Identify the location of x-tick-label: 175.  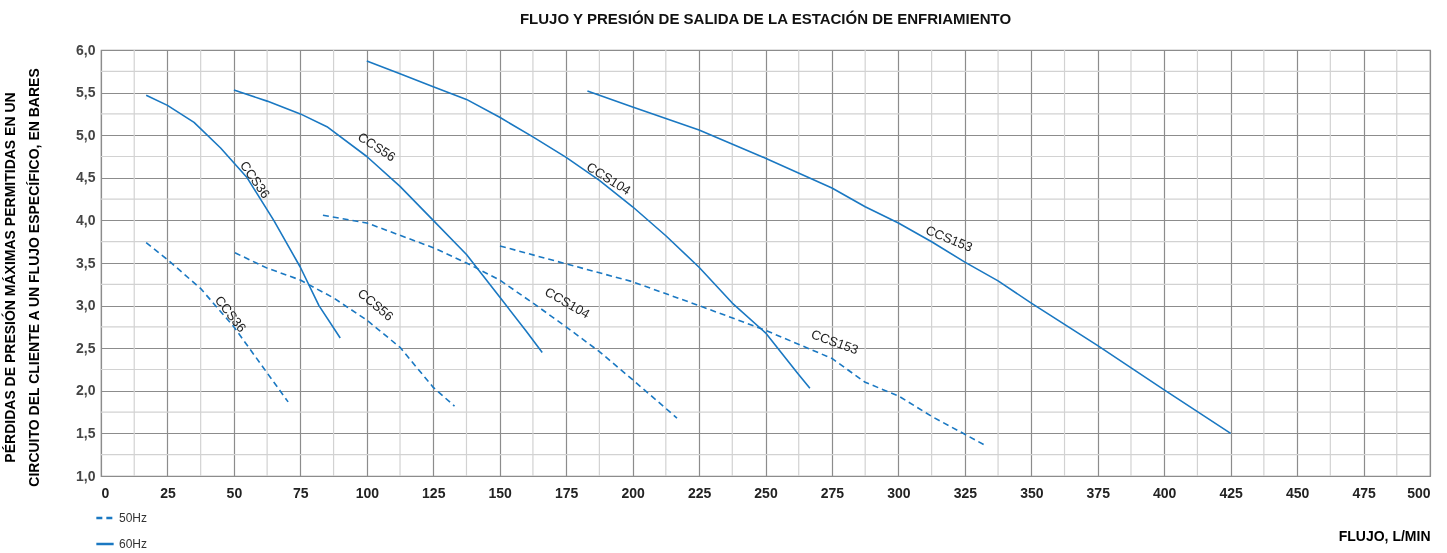
(566, 492).